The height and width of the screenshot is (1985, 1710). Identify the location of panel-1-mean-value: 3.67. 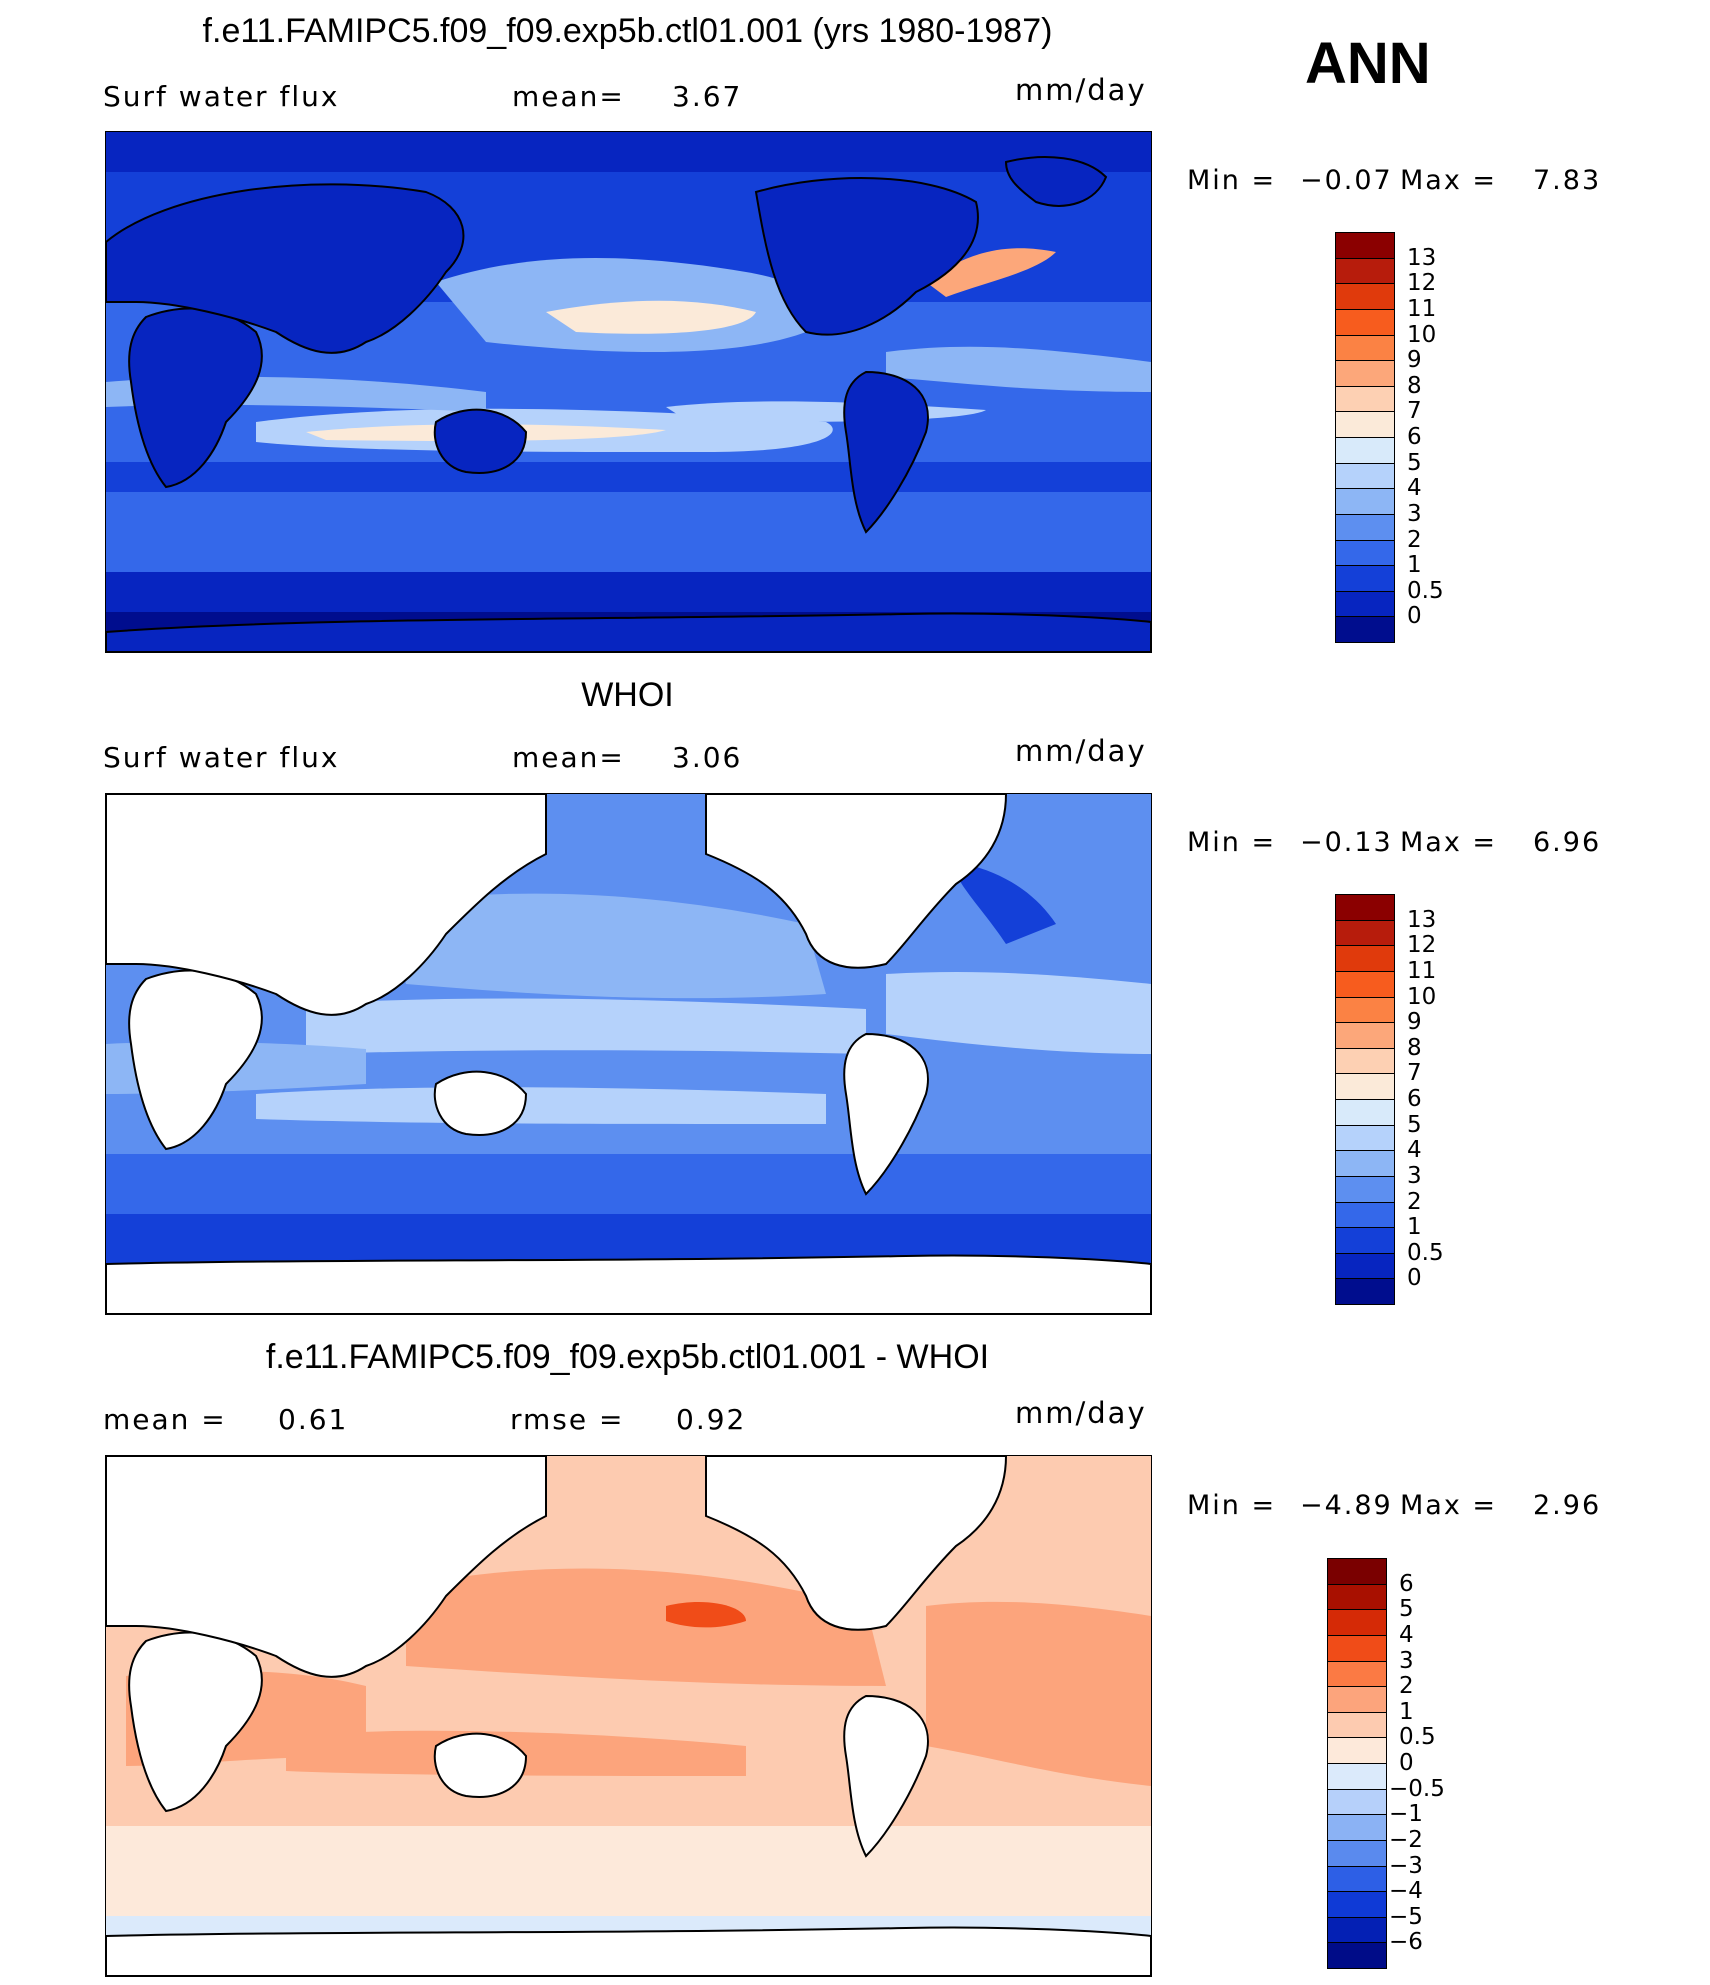
(707, 96).